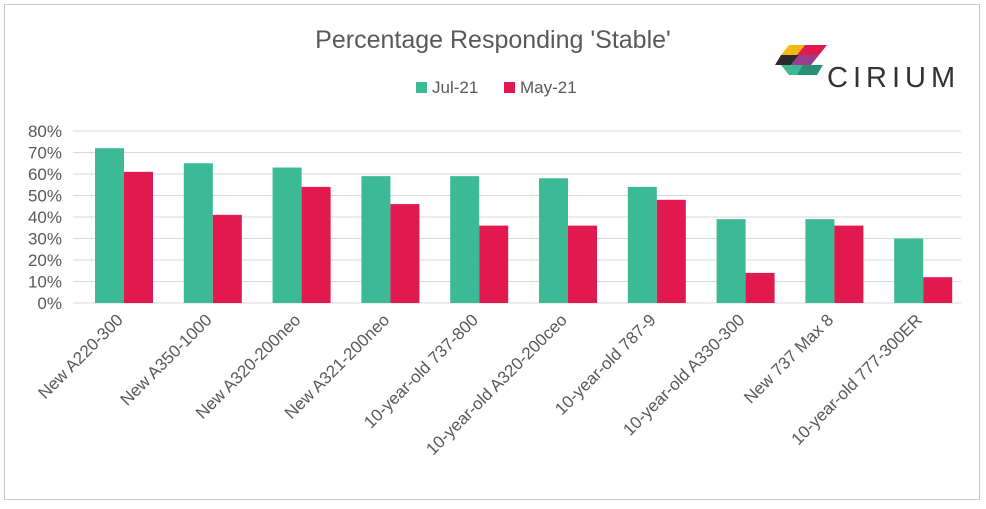 The image size is (986, 509). I want to click on y-tick-label: 70%, so click(45, 153).